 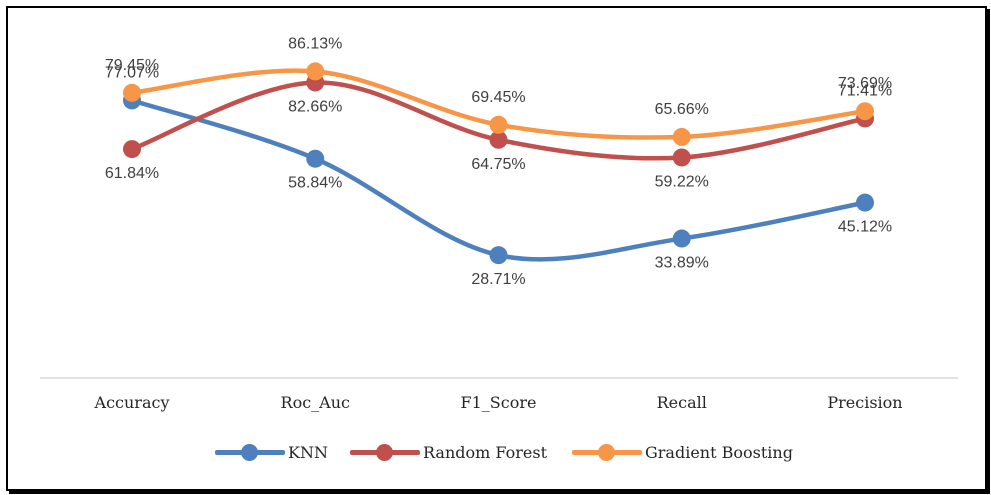 What do you see at coordinates (315, 71) in the screenshot?
I see `point-gradient-boosting-roc-auc` at bounding box center [315, 71].